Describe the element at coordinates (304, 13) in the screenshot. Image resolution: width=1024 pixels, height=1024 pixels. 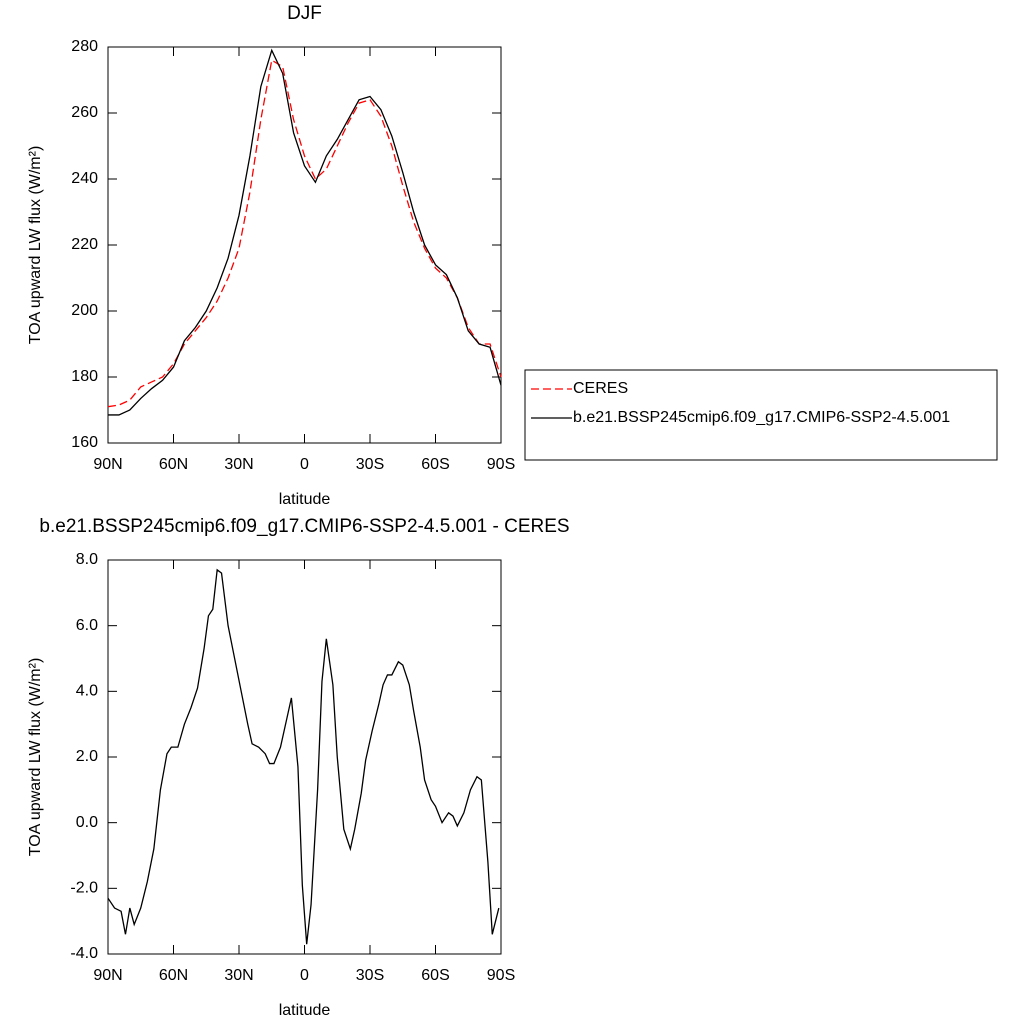
I see `chart-title: DJF` at that location.